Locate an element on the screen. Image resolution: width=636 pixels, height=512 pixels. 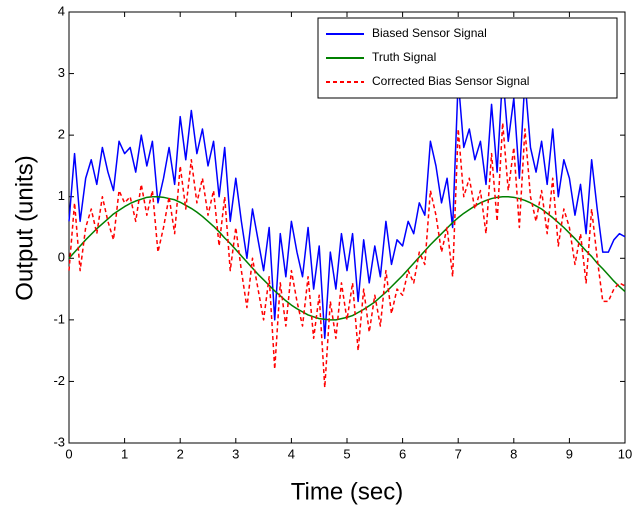
legend-label: Corrected Bias Sensor Signal is located at coordinates (450, 81).